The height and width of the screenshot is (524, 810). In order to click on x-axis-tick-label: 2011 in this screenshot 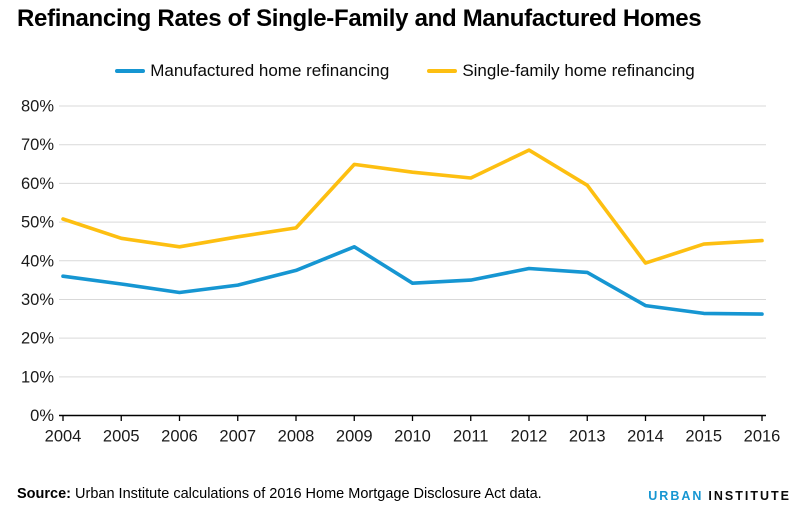, I will do `click(470, 437)`.